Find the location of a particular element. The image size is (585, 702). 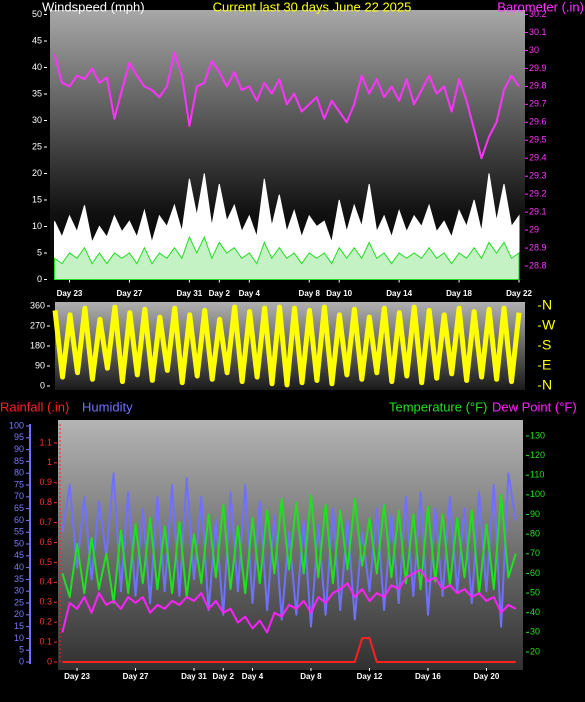

y3-tick-label: 50 is located at coordinates (19, 543).